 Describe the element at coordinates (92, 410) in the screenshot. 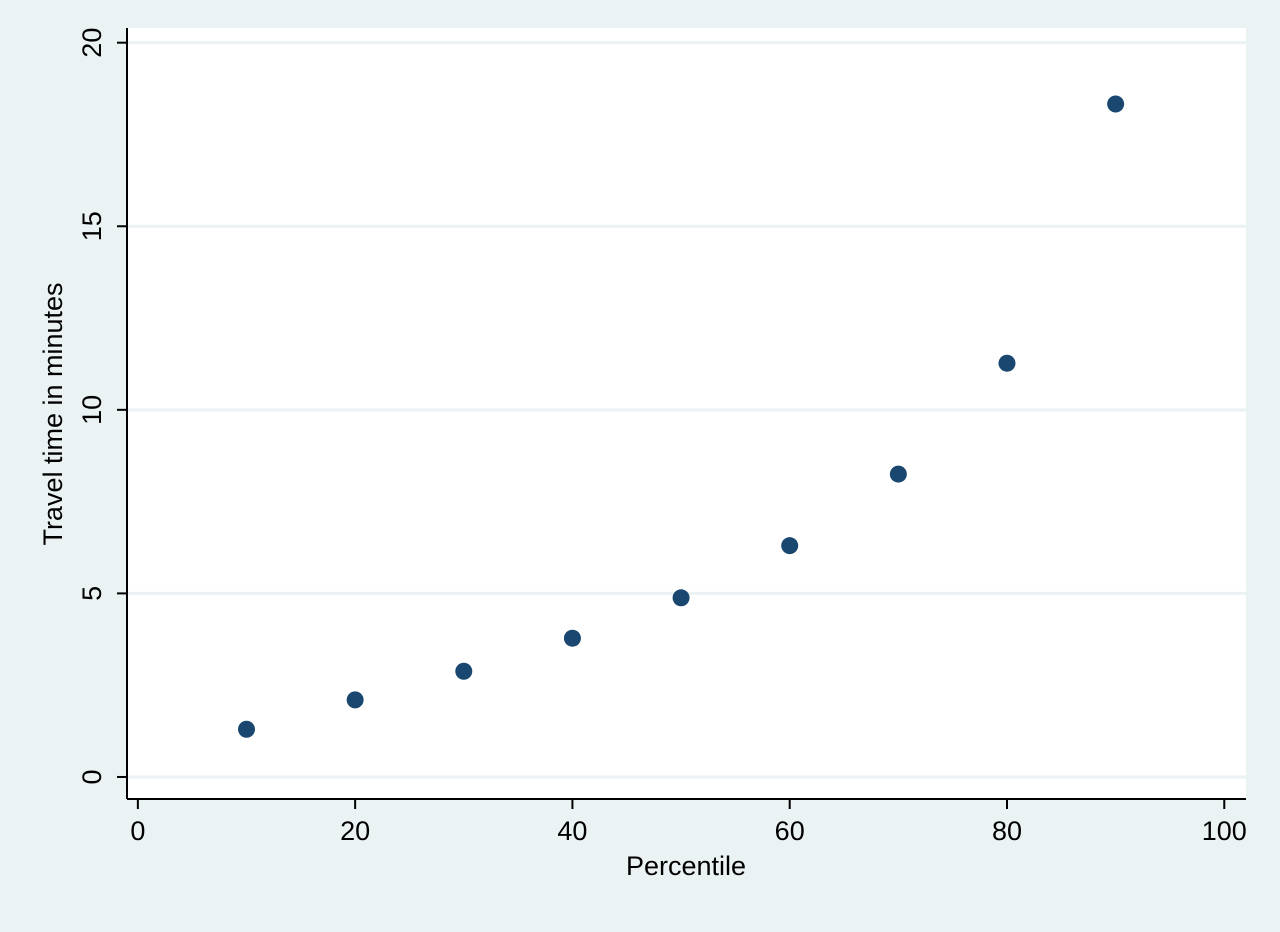

I see `y-tick-label: 10` at that location.